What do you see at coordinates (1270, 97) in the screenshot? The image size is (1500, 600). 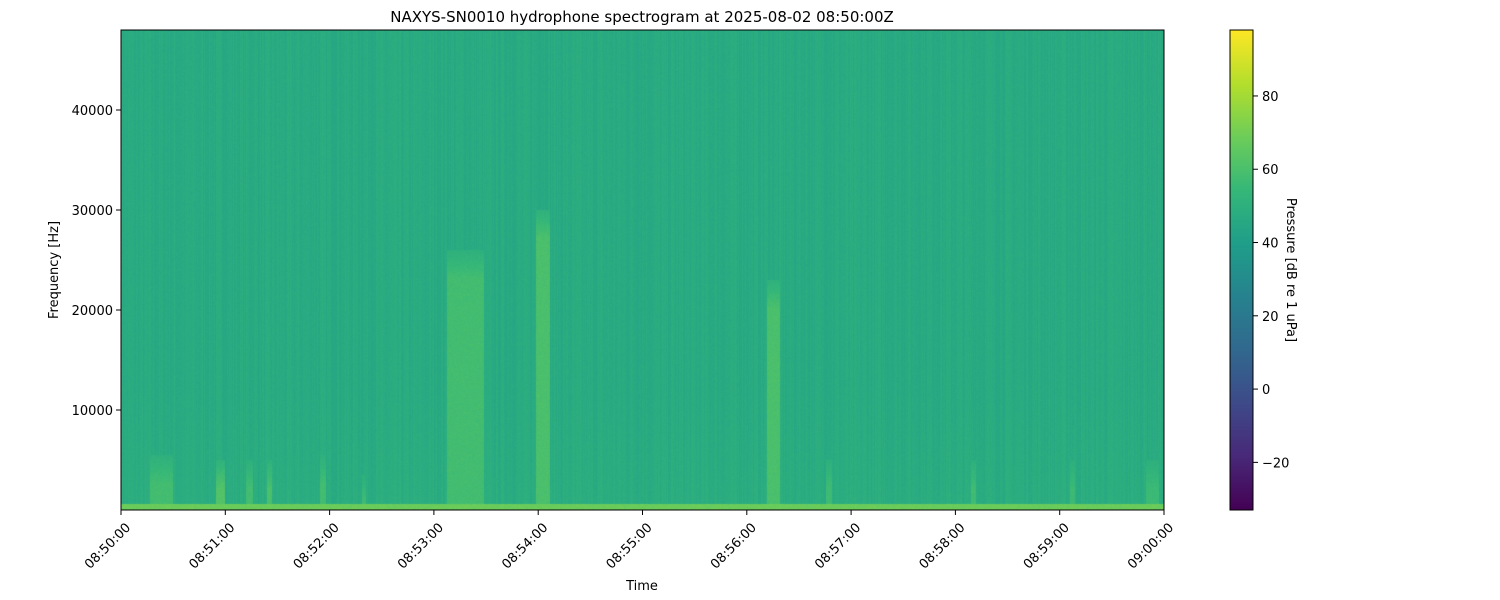 I see `colorbar-tick-label: 80` at bounding box center [1270, 97].